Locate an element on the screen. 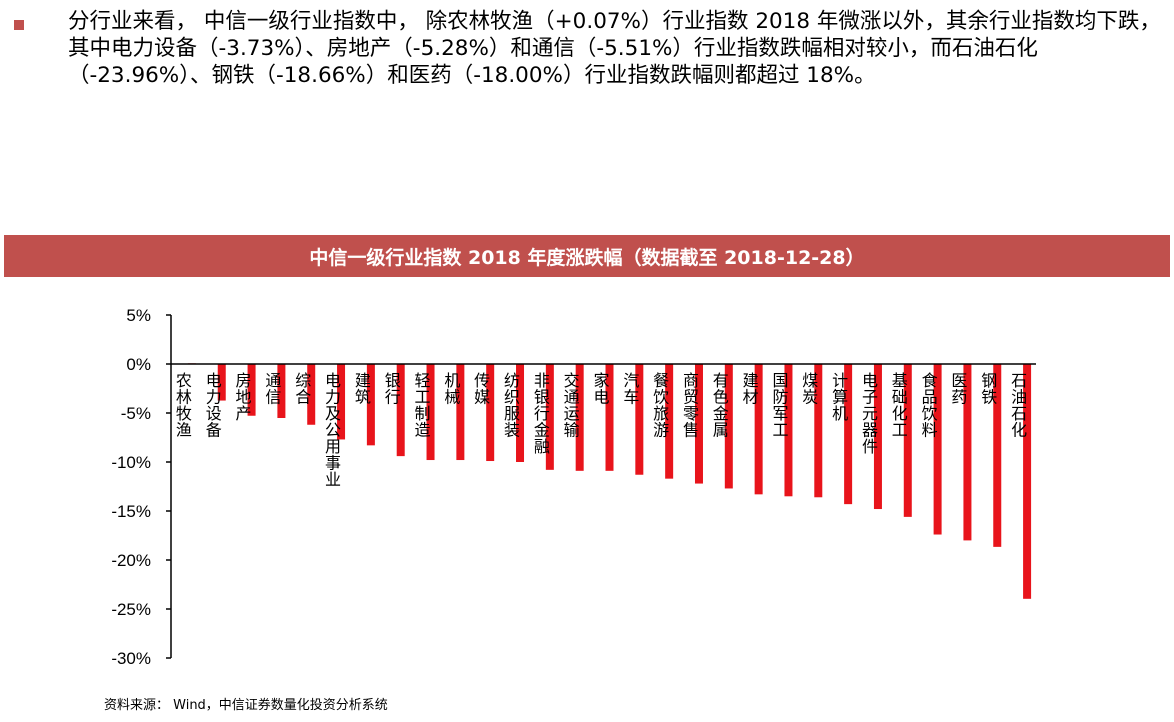 Image resolution: width=1174 pixels, height=722 pixels. square-bullet-icon is located at coordinates (19, 25).